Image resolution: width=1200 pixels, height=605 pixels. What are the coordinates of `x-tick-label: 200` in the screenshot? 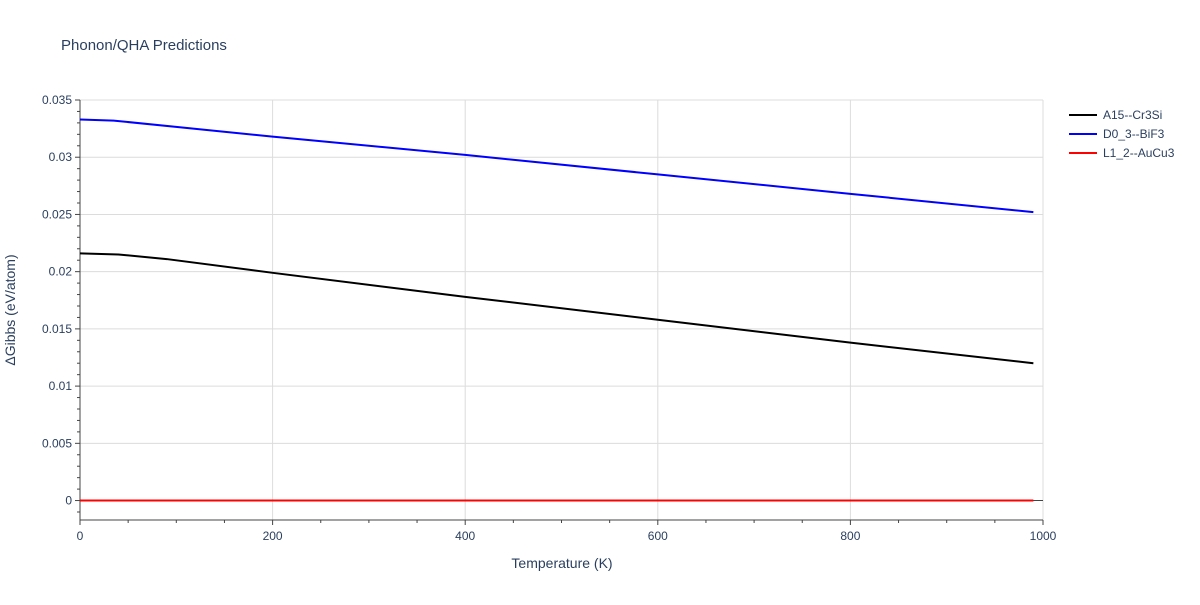 It's located at (273, 536).